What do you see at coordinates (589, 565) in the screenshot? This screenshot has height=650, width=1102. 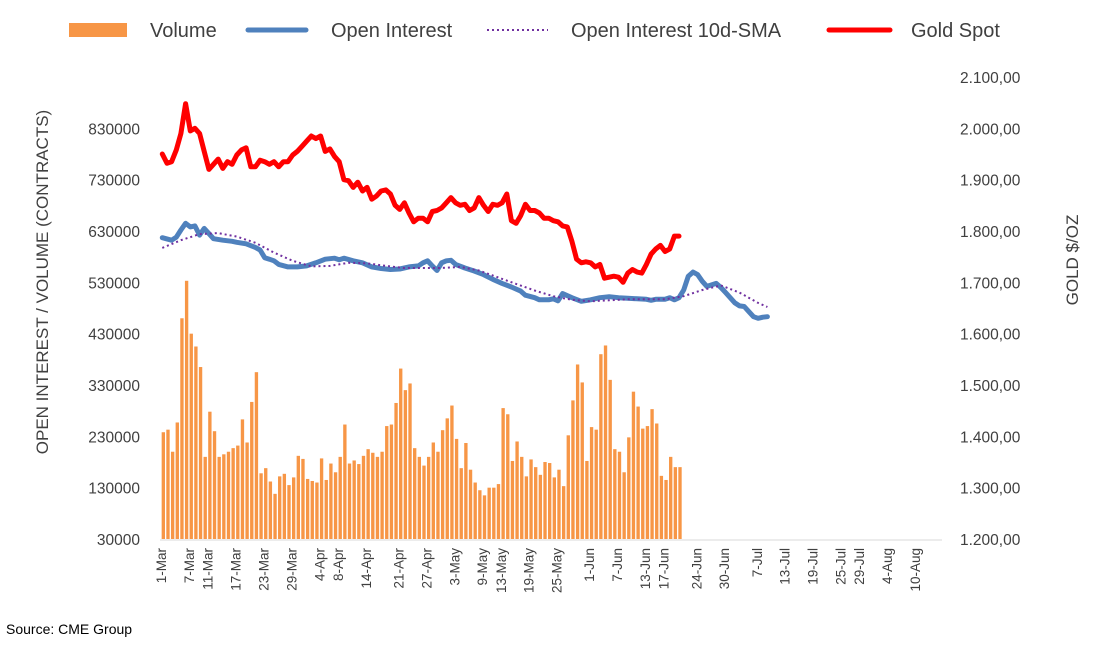 I see `x-tick-label: 1-Jun` at bounding box center [589, 565].